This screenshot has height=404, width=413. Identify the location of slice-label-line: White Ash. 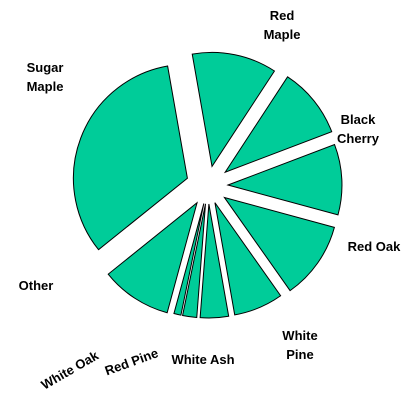
(202, 359).